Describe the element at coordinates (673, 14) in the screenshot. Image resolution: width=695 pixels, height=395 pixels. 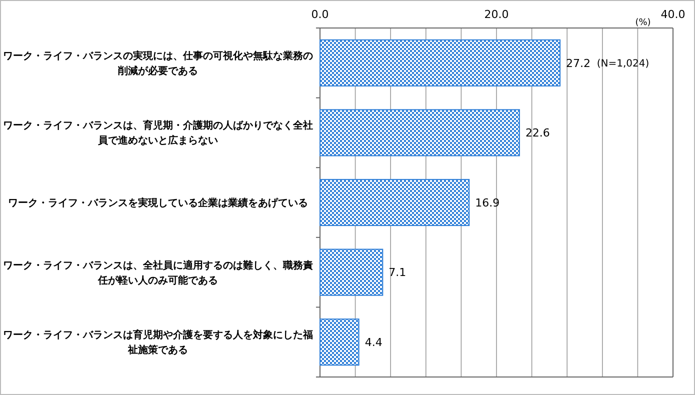
I see `x-tick-label: 40.0` at that location.